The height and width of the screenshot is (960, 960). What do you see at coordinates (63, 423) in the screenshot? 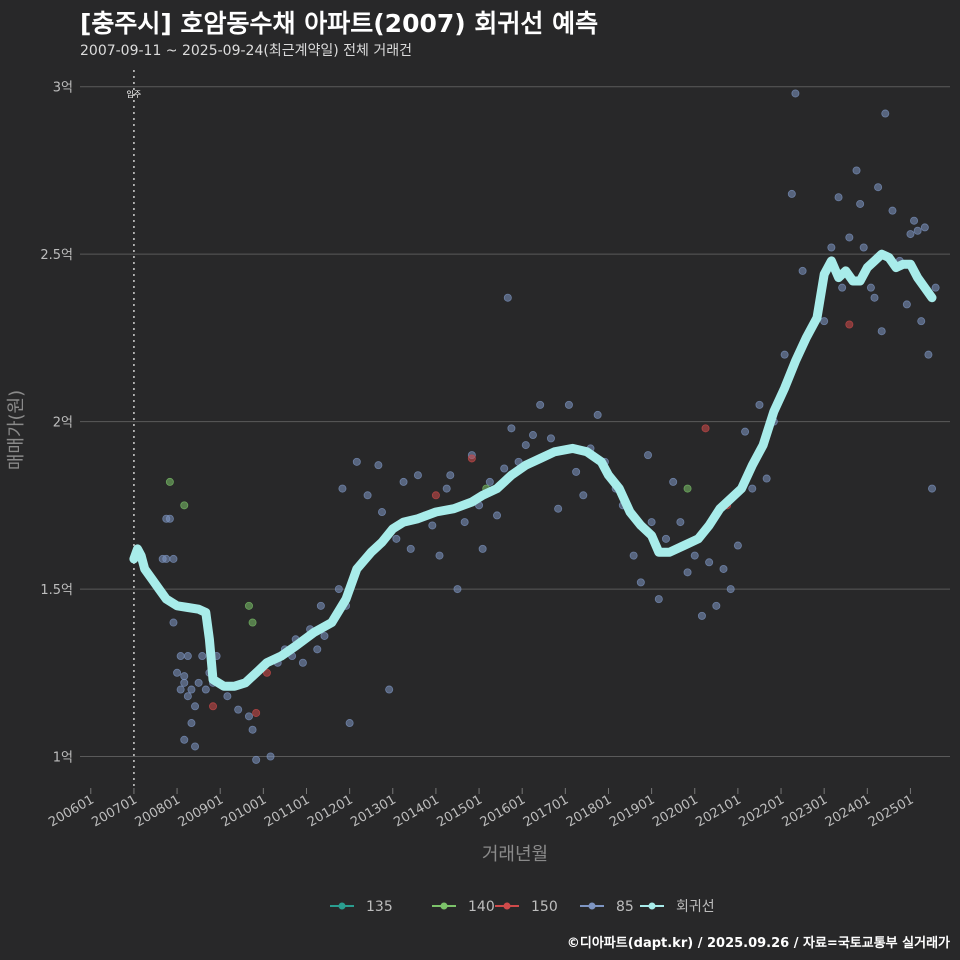
I see `y-tick-label: 2억` at bounding box center [63, 423].